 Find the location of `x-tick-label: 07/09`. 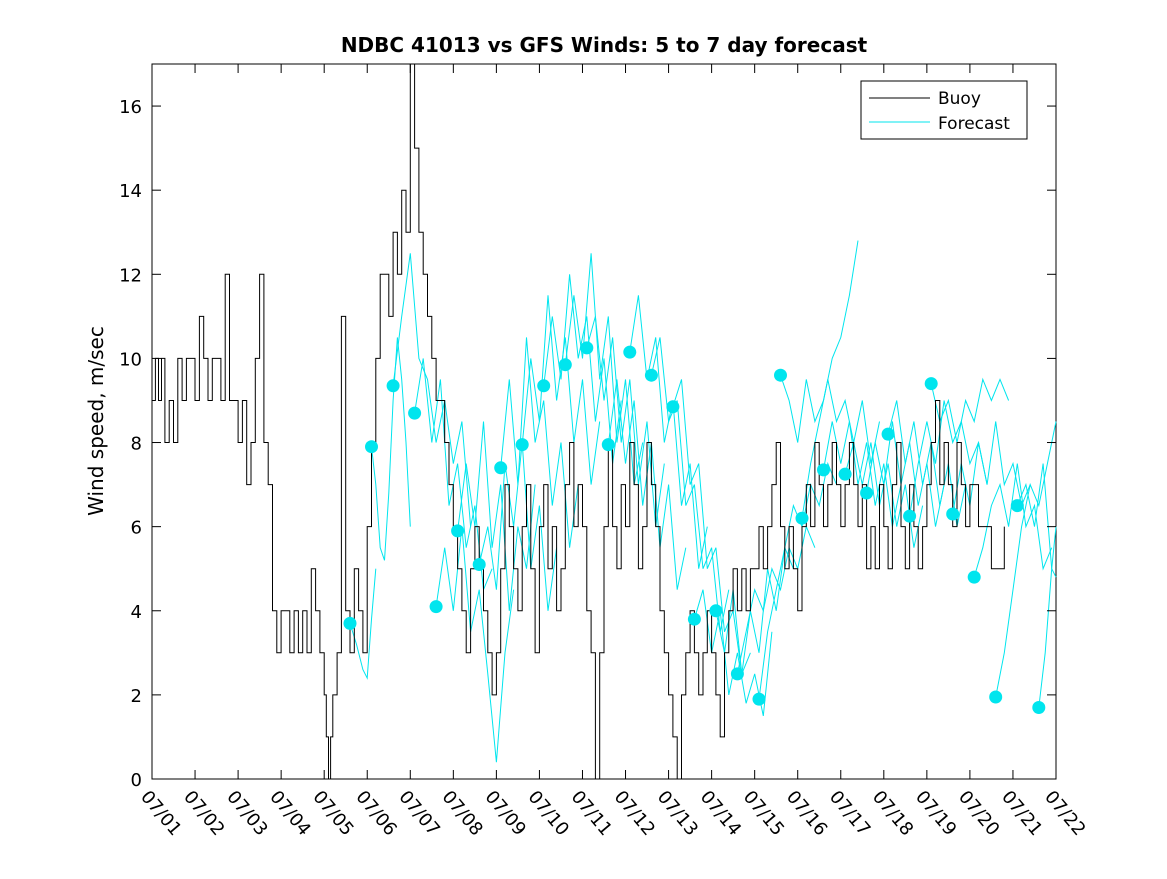

x-tick-label: 07/09 is located at coordinates (505, 813).